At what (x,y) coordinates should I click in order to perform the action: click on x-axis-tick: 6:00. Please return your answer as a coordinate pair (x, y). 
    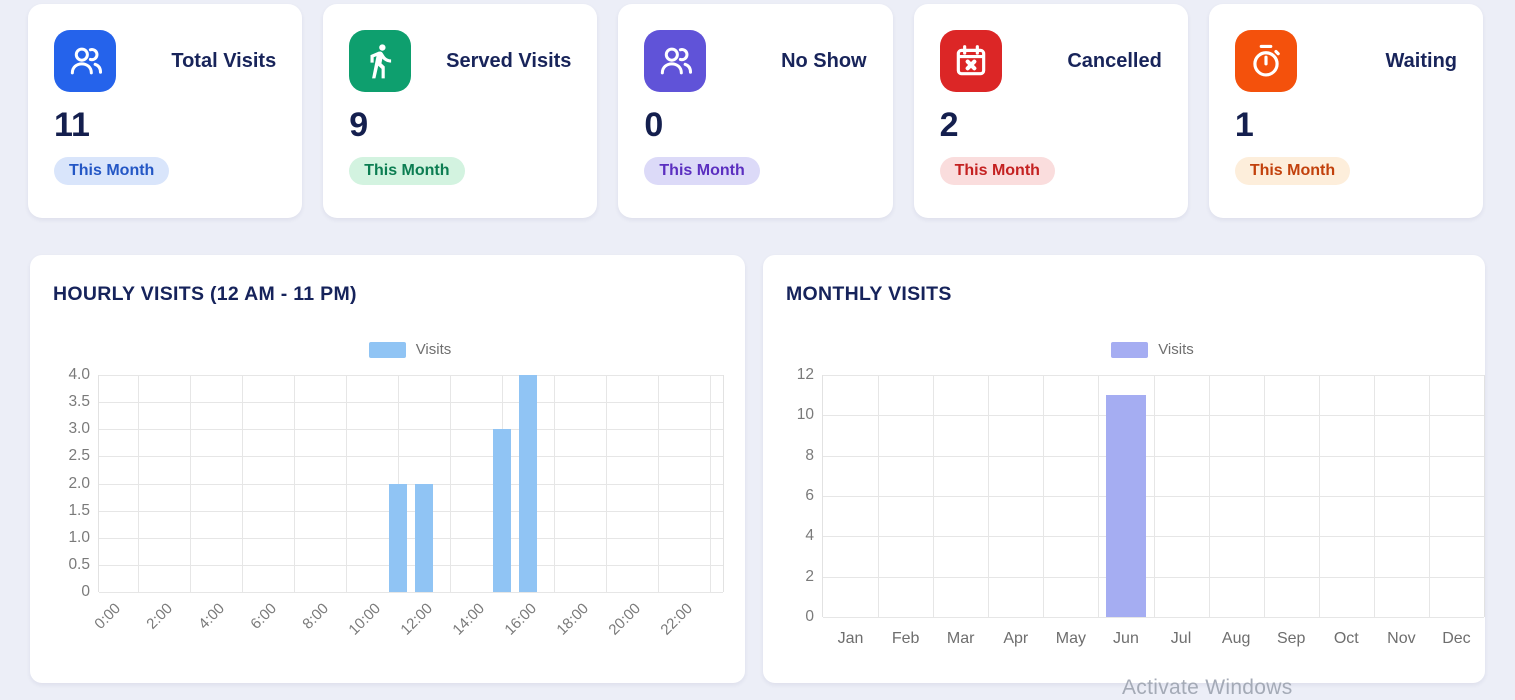
    Looking at the image, I should click on (264, 616).